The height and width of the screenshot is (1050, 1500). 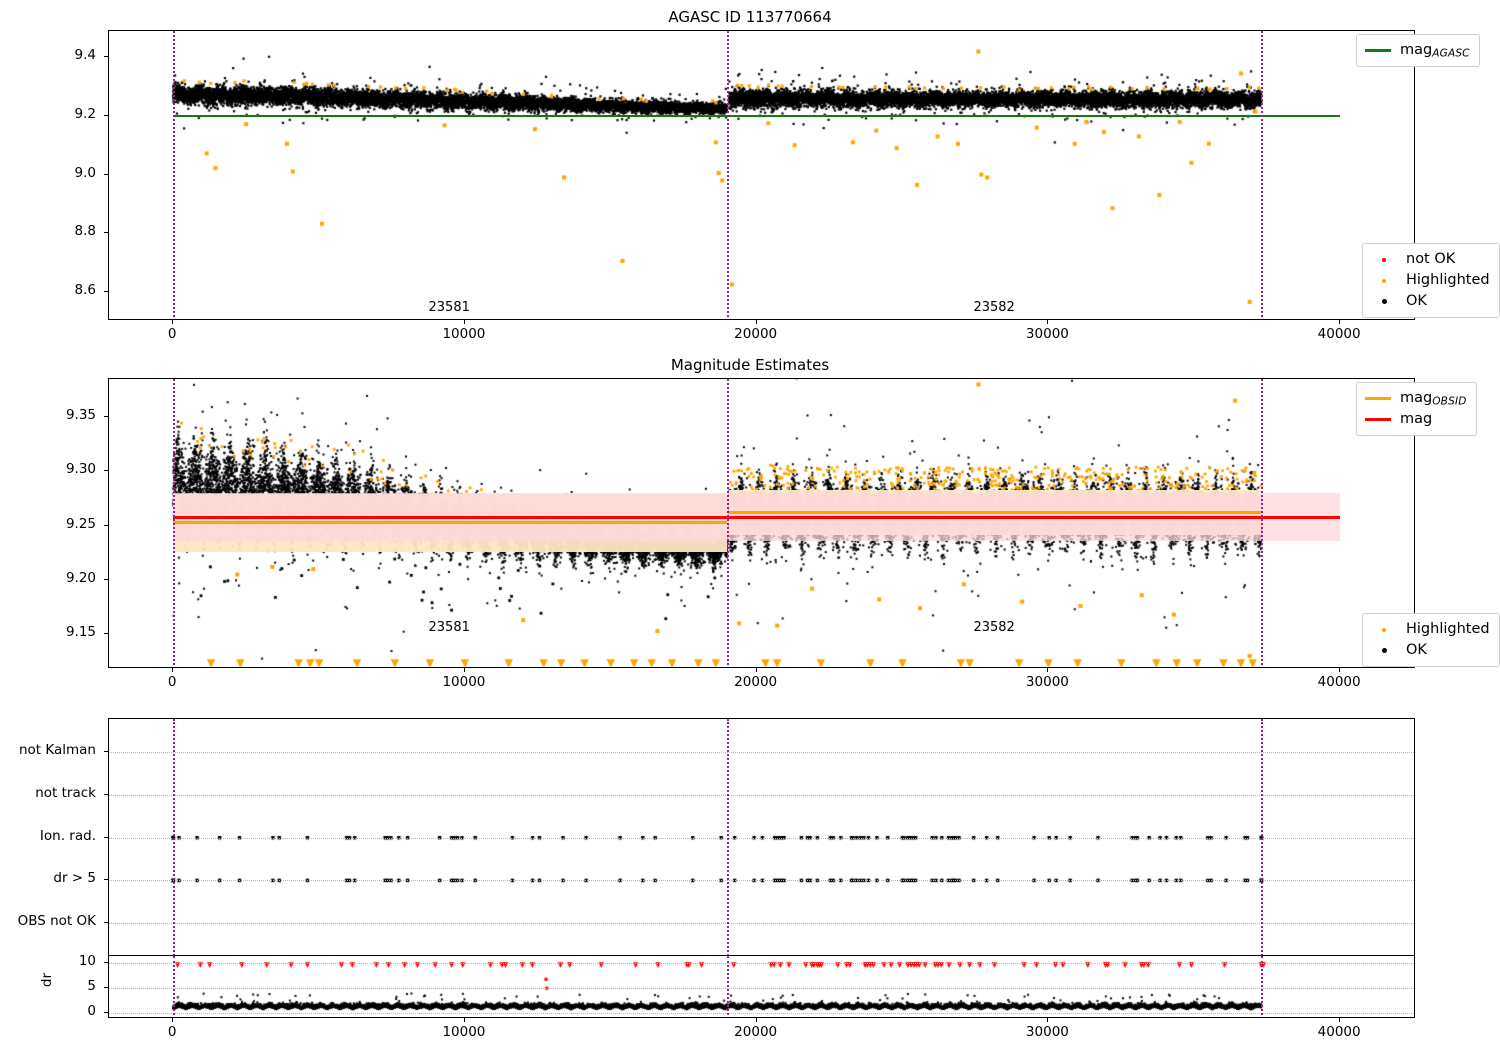 I want to click on legend-label-ok: OK, so click(x=1416, y=301).